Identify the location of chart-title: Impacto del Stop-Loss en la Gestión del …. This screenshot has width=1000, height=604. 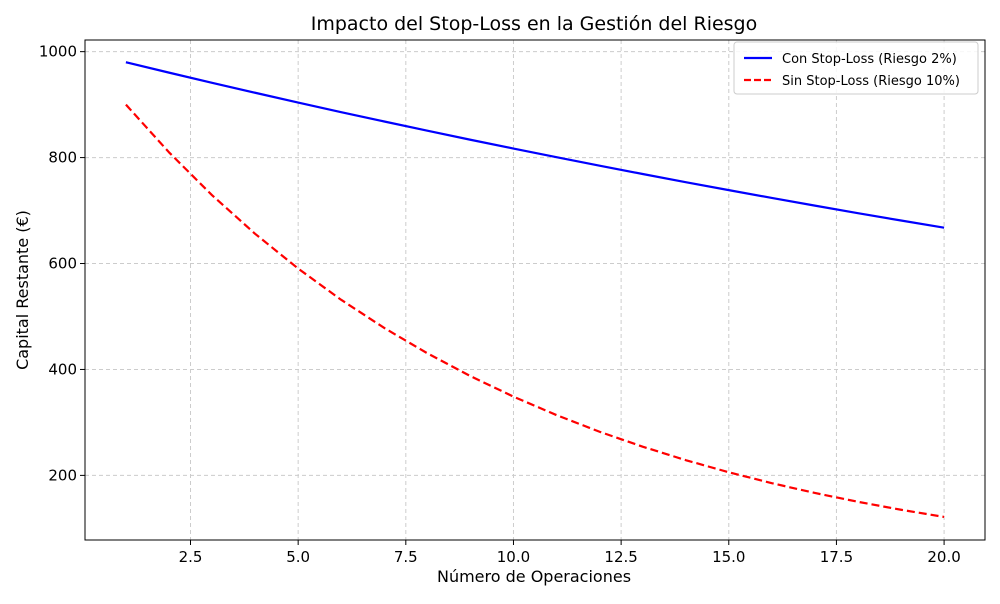
(534, 24).